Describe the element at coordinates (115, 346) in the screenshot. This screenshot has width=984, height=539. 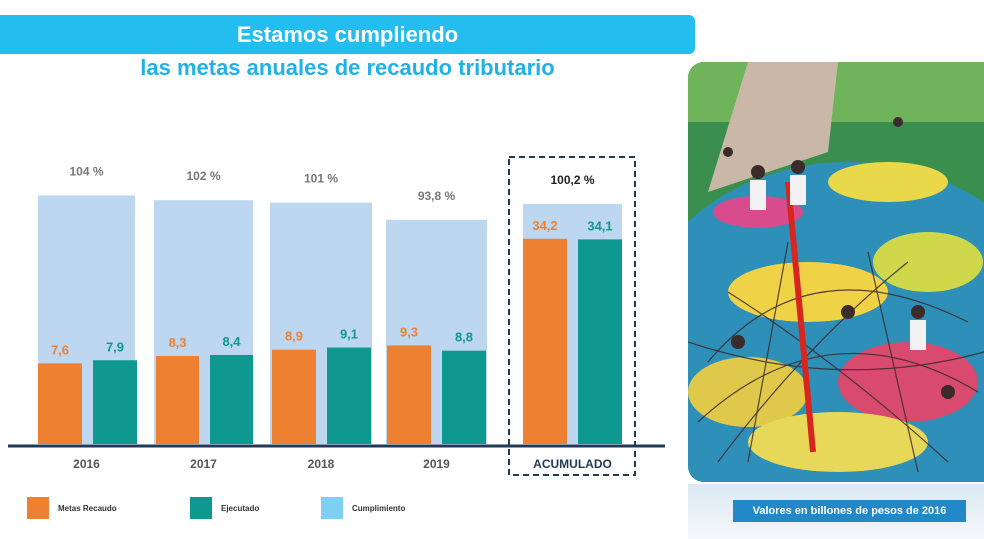
I see `ejecutado-value-2016: 7,9` at that location.